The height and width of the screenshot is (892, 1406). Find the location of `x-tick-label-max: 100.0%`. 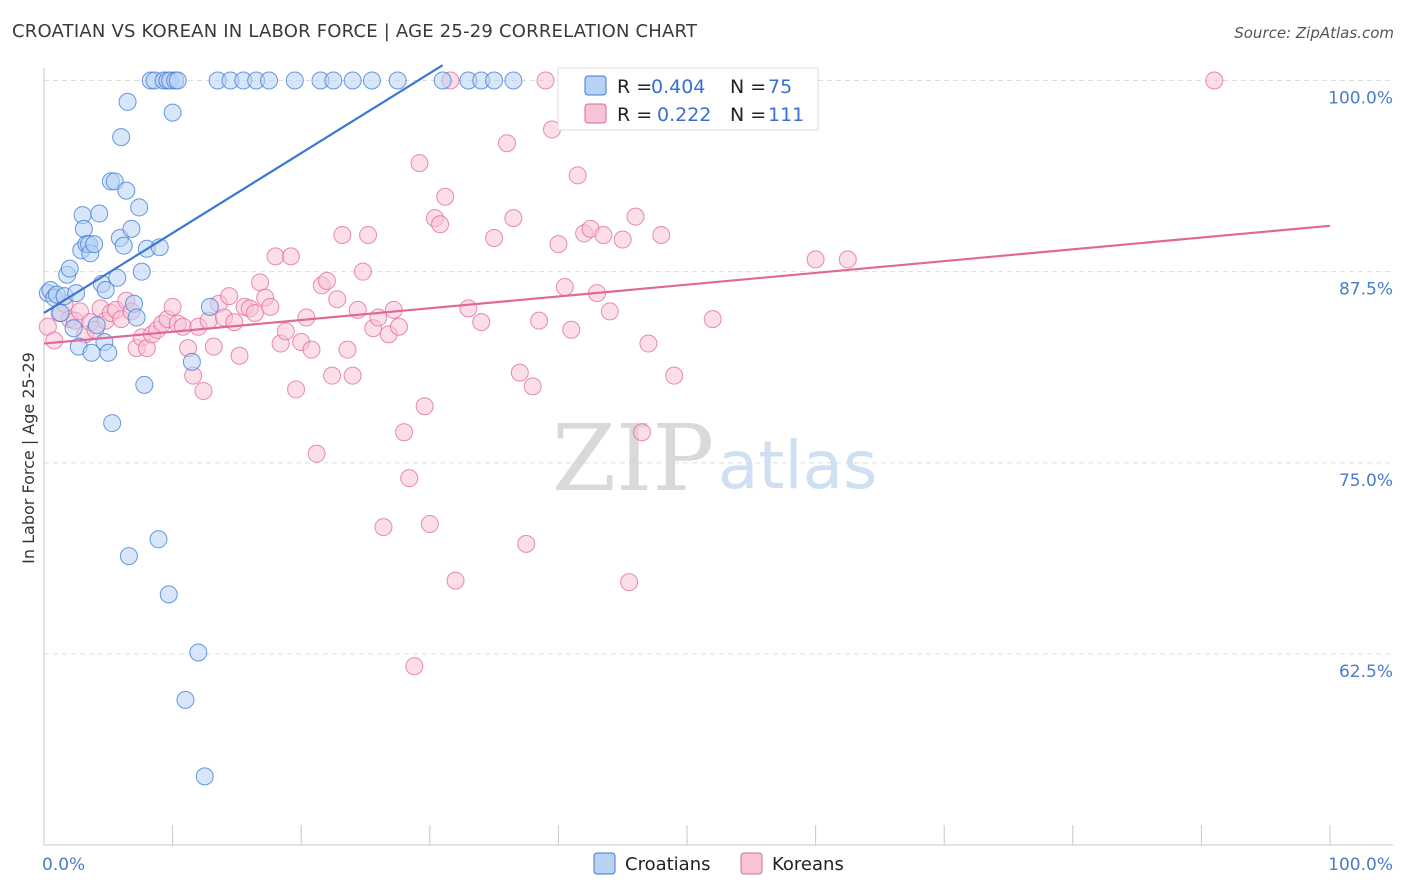

x-tick-label-max: 100.0% is located at coordinates (1360, 865).